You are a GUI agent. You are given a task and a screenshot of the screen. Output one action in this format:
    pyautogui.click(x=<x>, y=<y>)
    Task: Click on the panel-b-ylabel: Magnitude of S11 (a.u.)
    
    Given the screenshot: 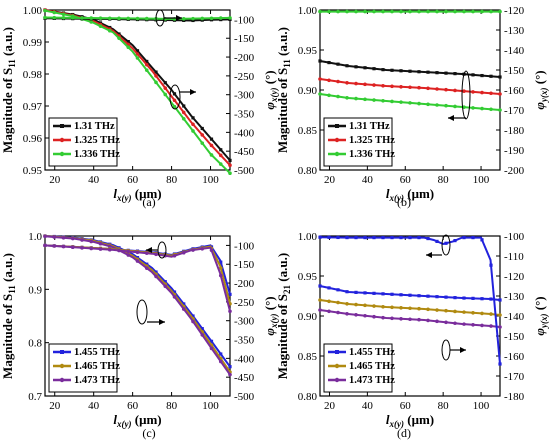 What is the action you would take?
    pyautogui.click(x=283, y=90)
    